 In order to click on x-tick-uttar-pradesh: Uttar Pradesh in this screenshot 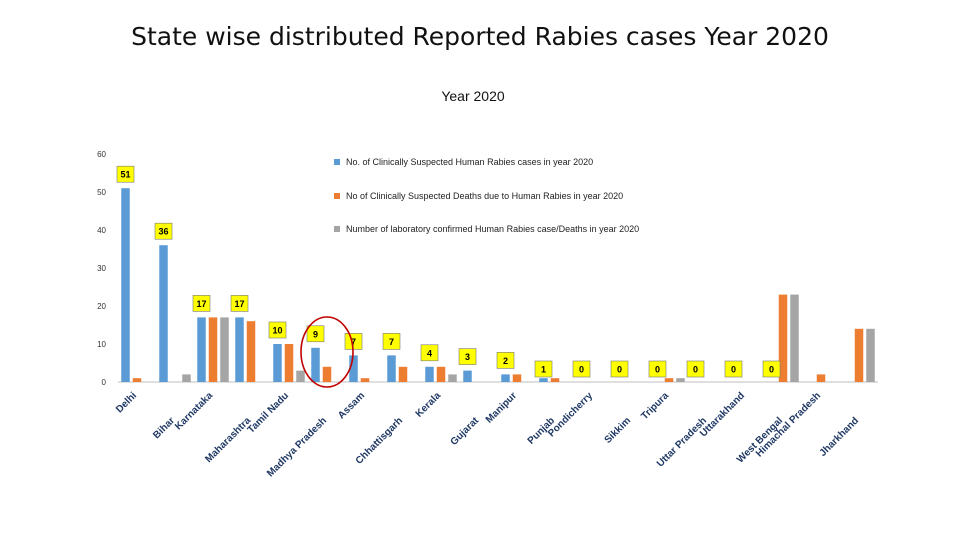, I will do `click(682, 442)`.